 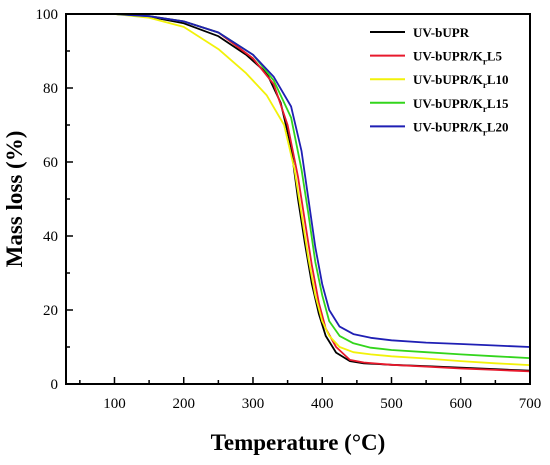 What do you see at coordinates (322, 404) in the screenshot?
I see `x-tick-label: 400` at bounding box center [322, 404].